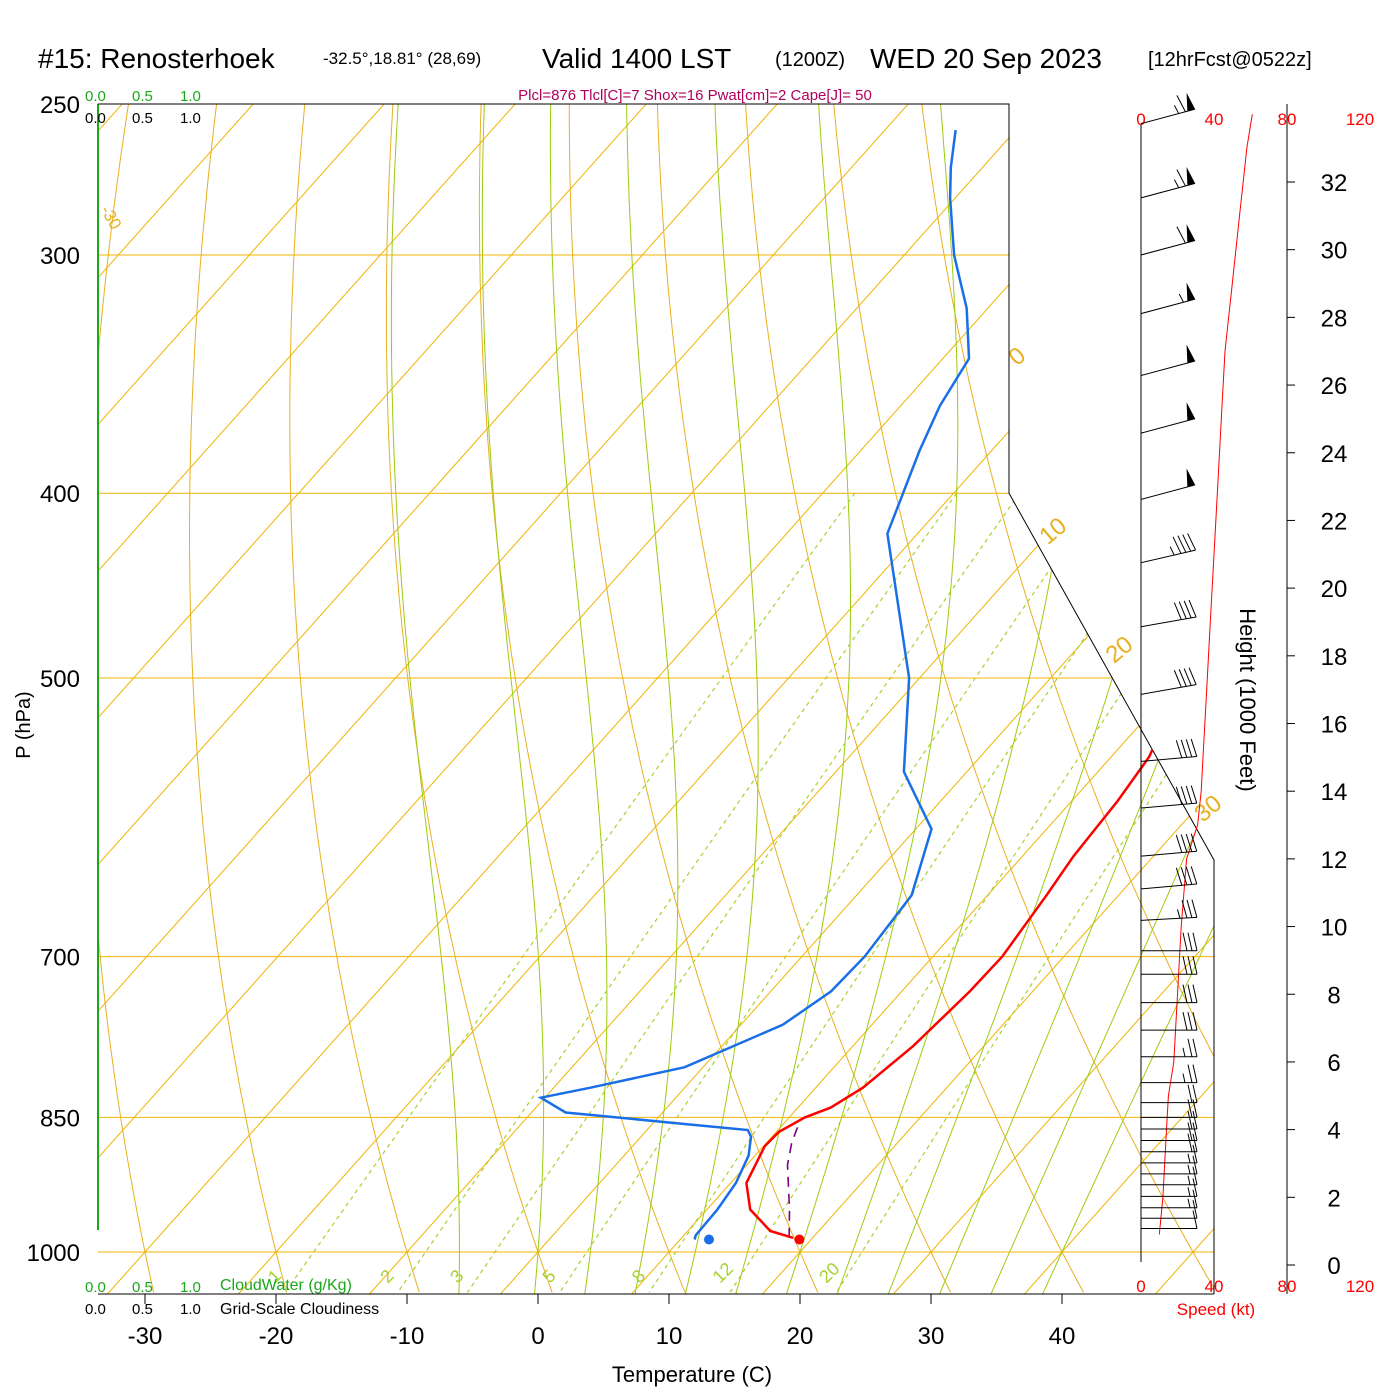 Image resolution: width=1400 pixels, height=1400 pixels. Describe the element at coordinates (1333, 1266) in the screenshot. I see `height-tick-label: 0` at that location.